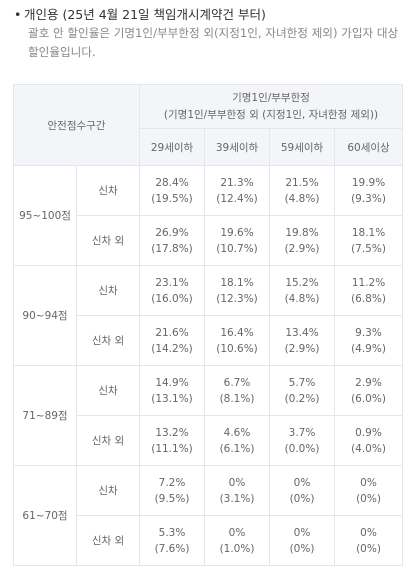 The image size is (412, 581). I want to click on discount-rate-cell: 23.1% (16.0%), so click(172, 290).